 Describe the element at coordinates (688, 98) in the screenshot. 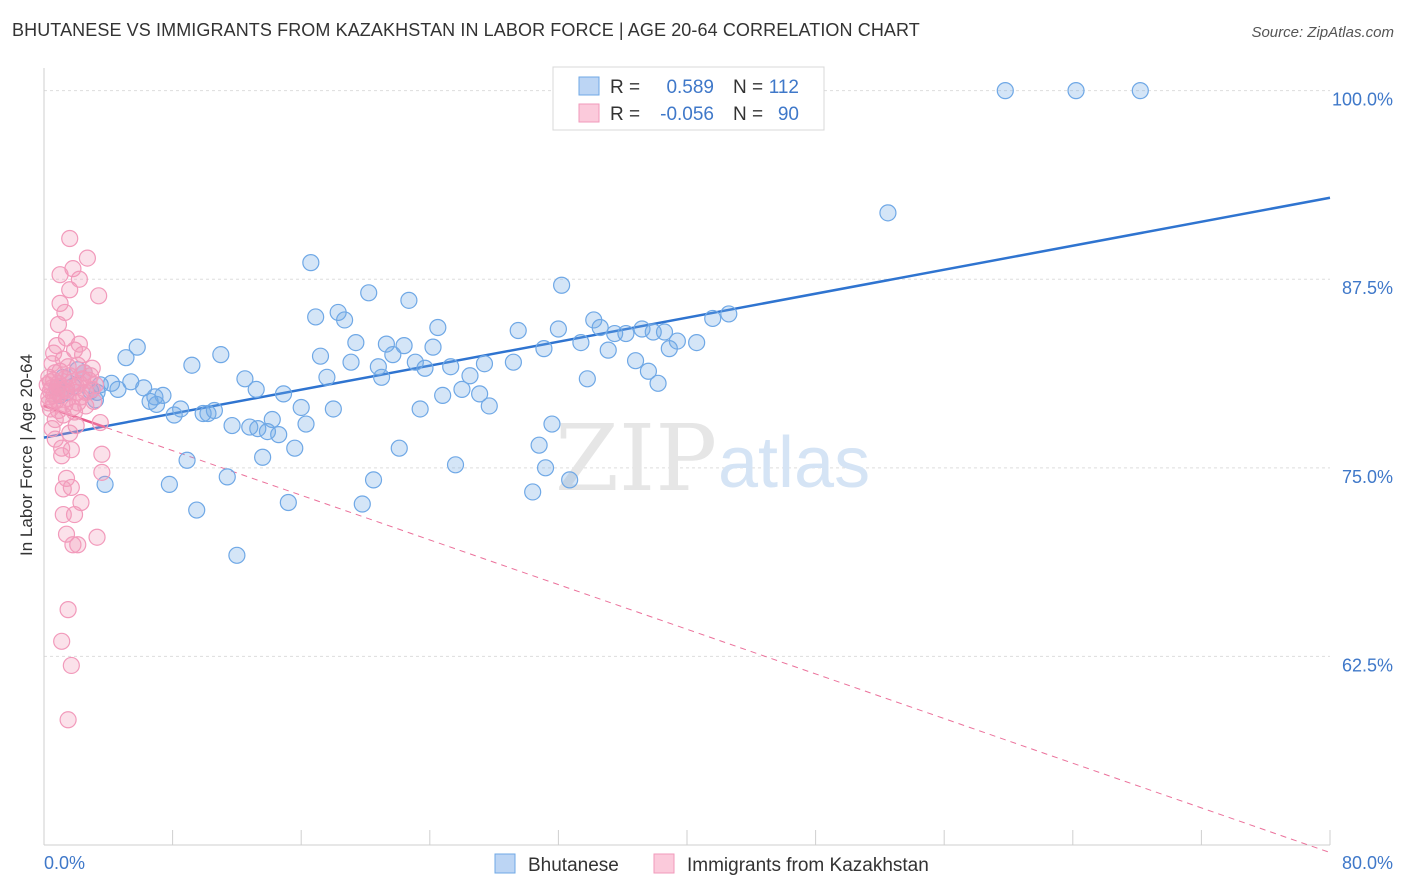

I see `stats-legend: R = 0.589 N = 112 R = -0.056 N = 90` at that location.